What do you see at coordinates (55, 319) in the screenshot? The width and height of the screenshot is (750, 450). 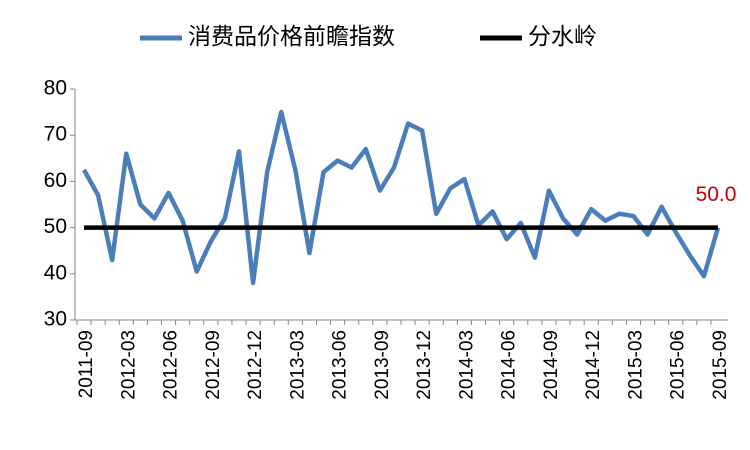 I see `y-tick-label: 30` at bounding box center [55, 319].